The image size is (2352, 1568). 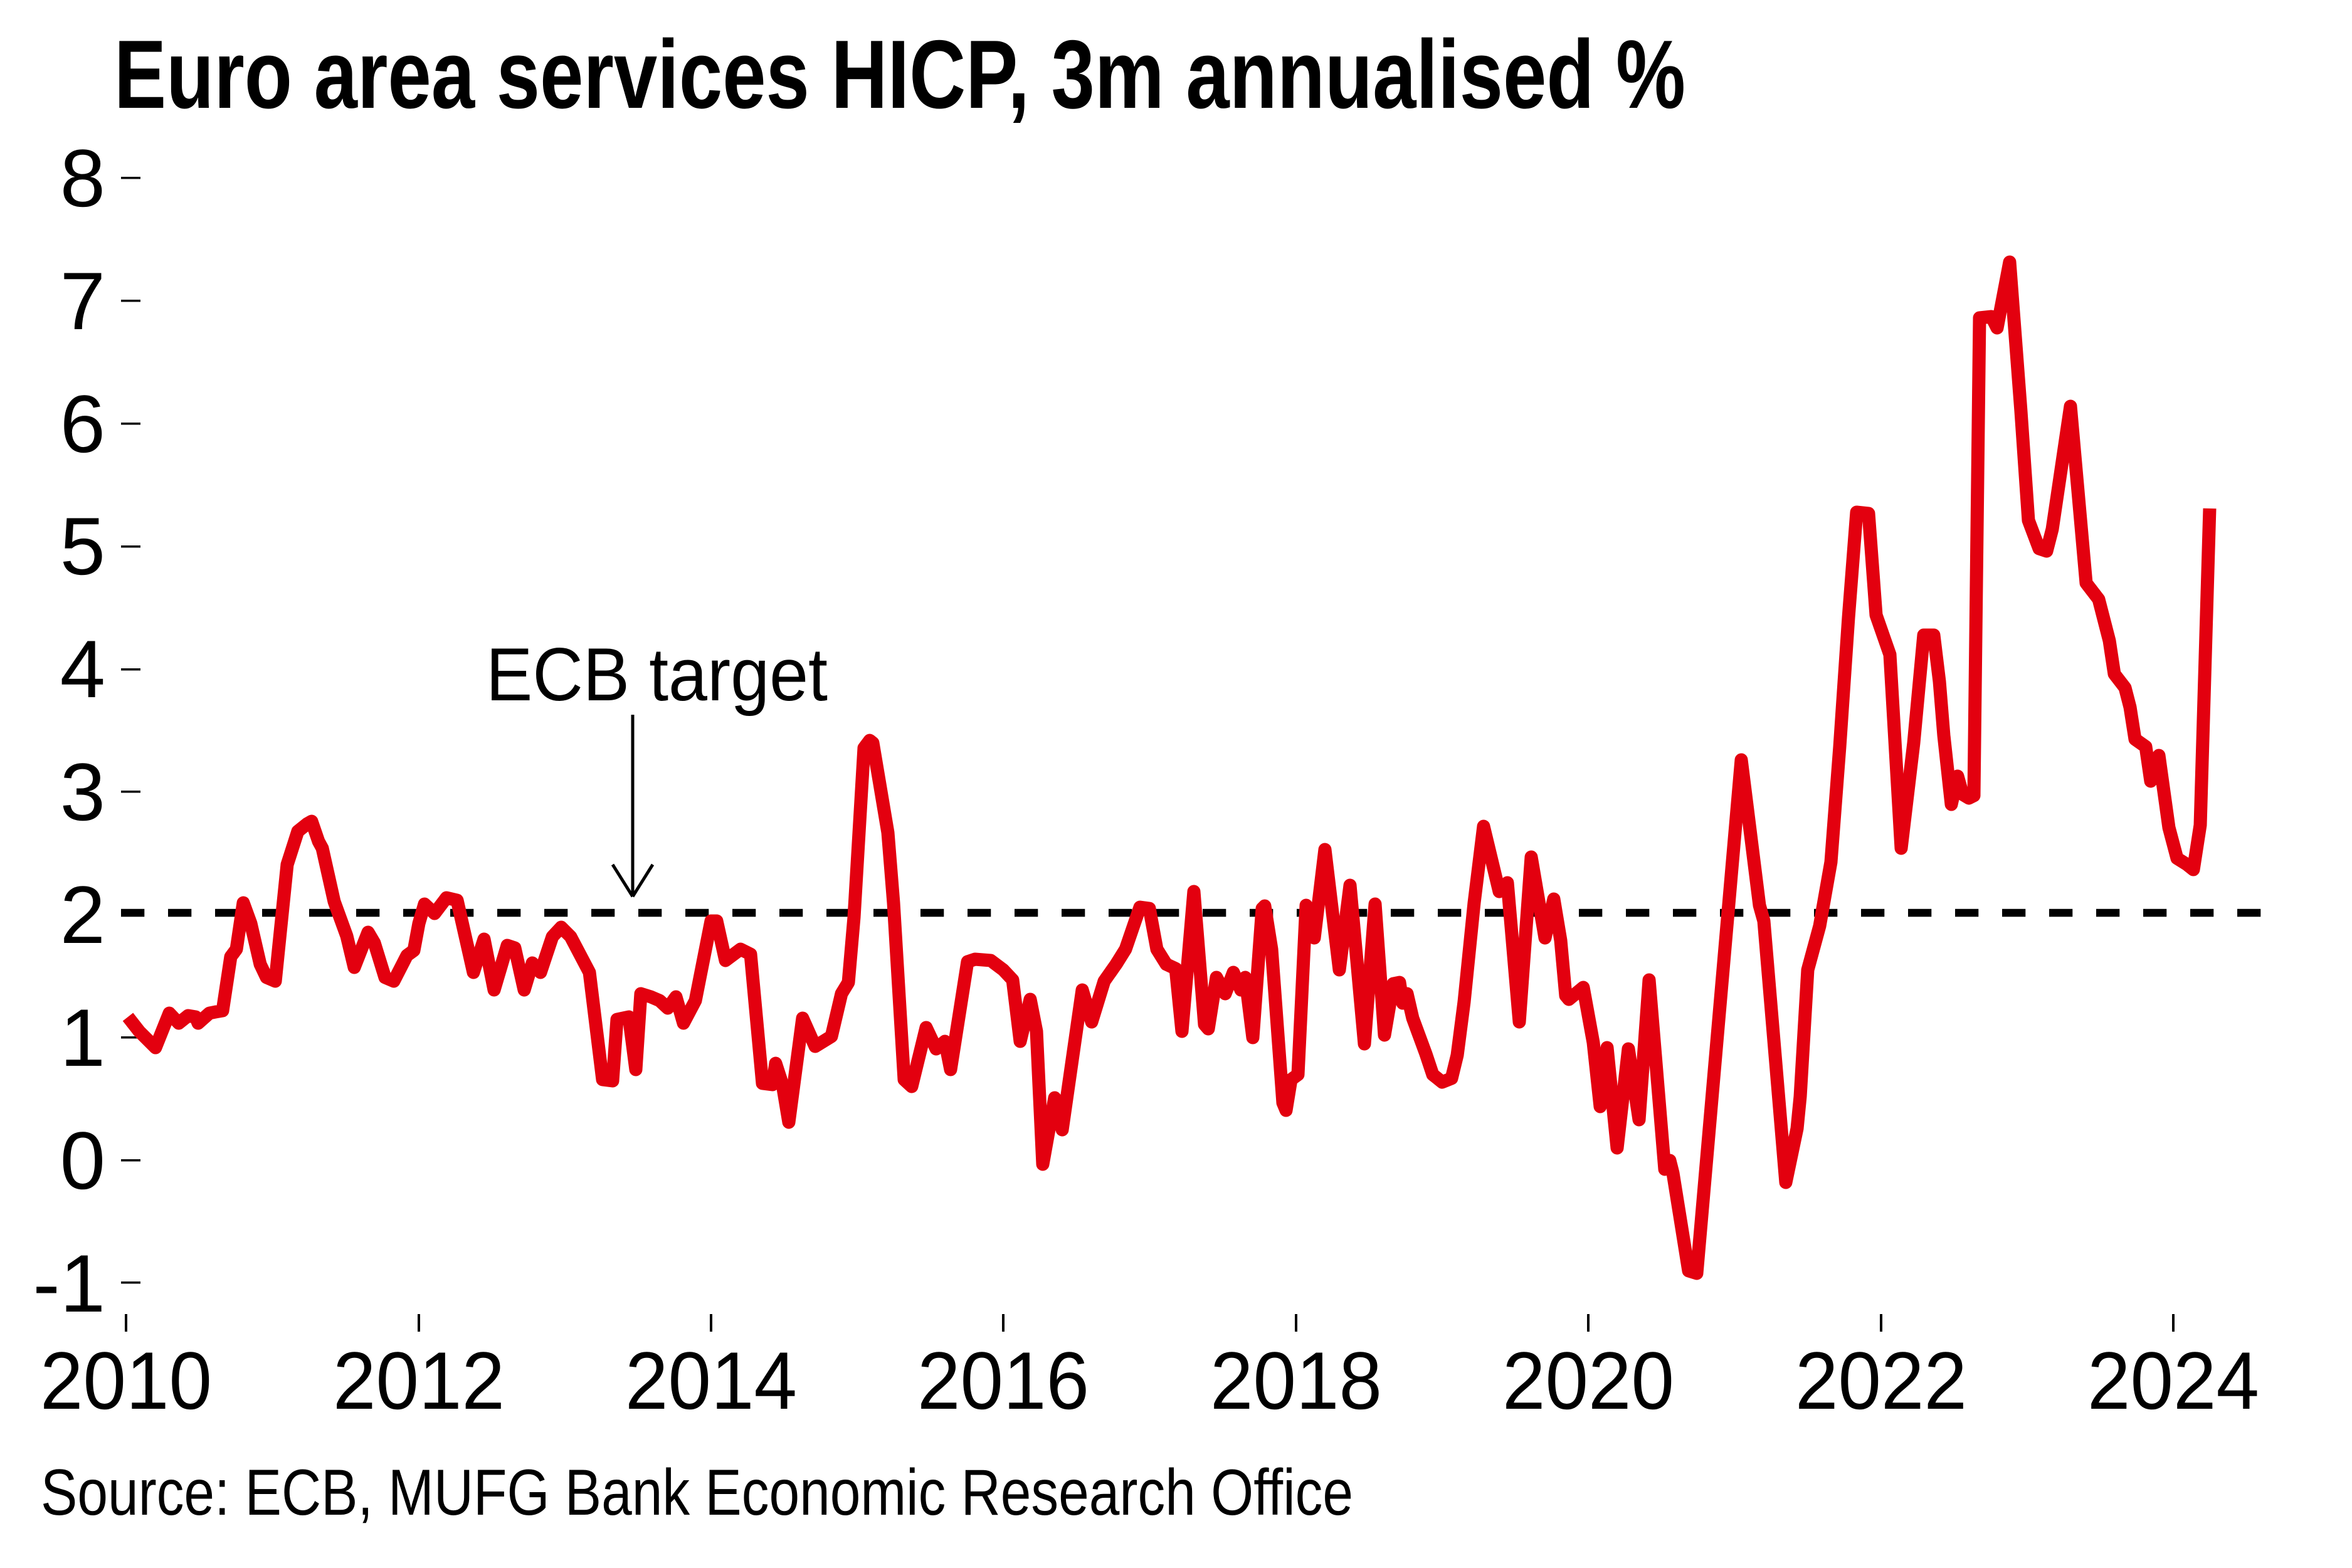 What do you see at coordinates (711, 1380) in the screenshot?
I see `svg-text: 2014` at bounding box center [711, 1380].